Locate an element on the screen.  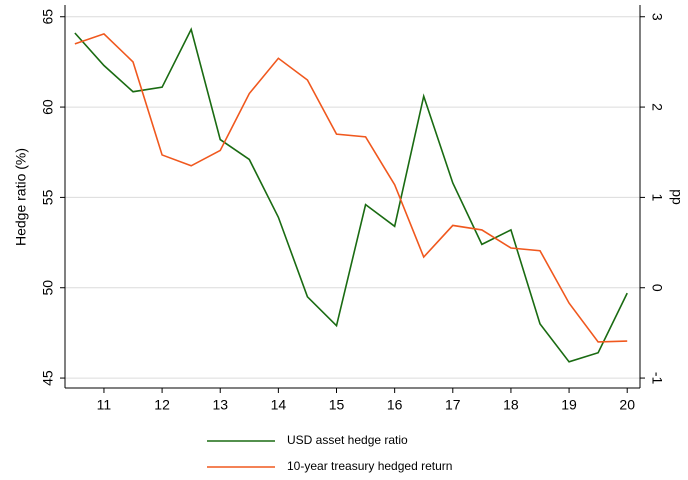
y2-tick-label: -1 is located at coordinates (657, 378).